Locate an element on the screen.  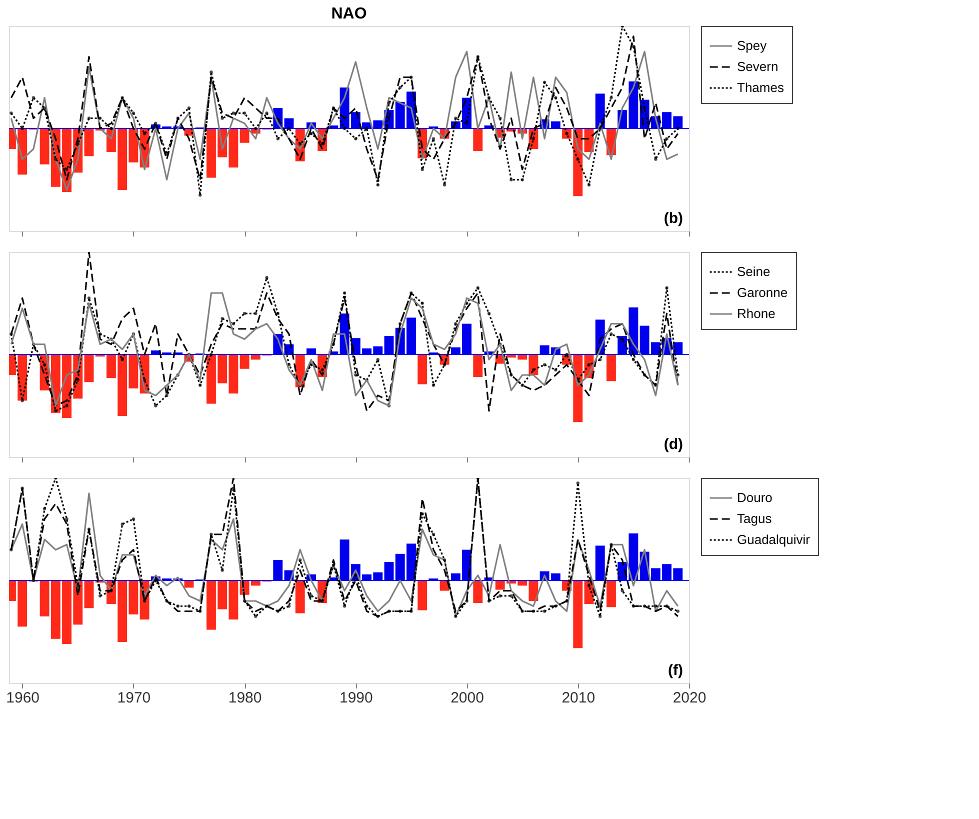
text: (b) is located at coordinates (673, 218).